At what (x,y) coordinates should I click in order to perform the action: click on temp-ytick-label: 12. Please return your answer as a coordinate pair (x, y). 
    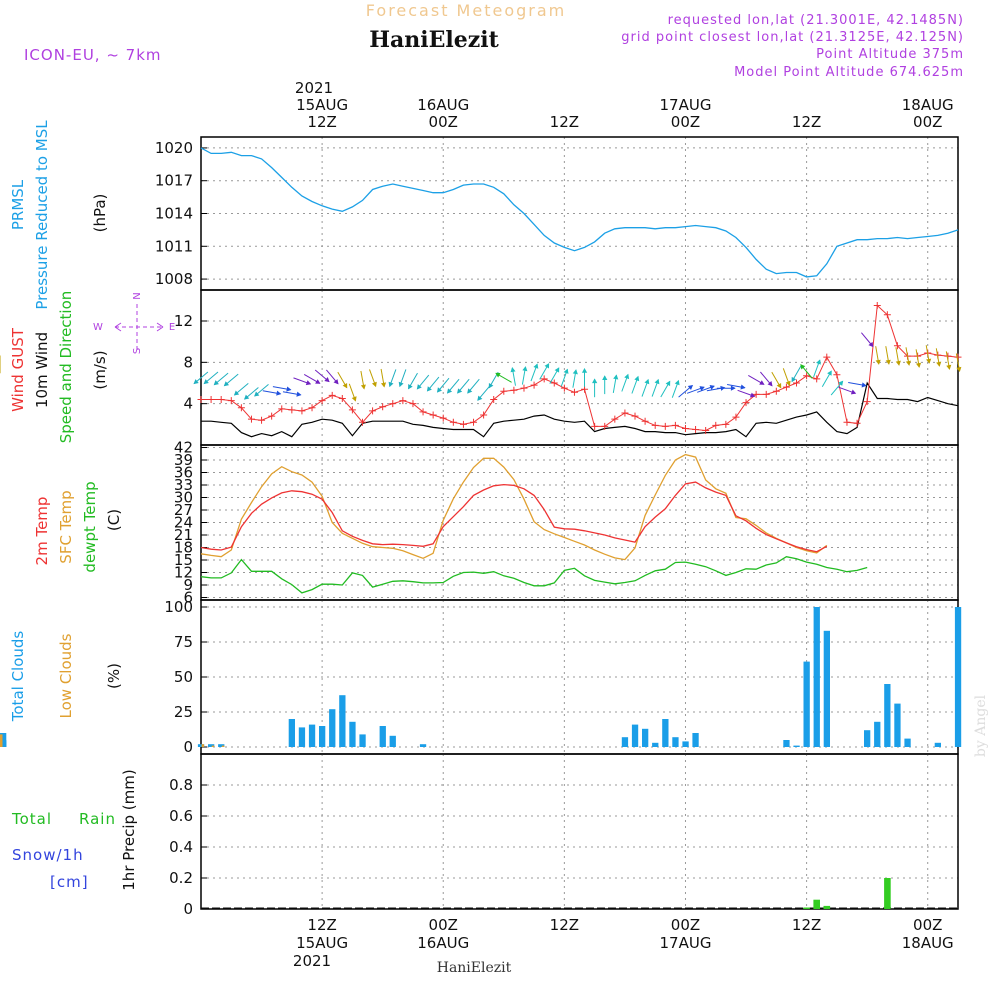
    Looking at the image, I should click on (183, 573).